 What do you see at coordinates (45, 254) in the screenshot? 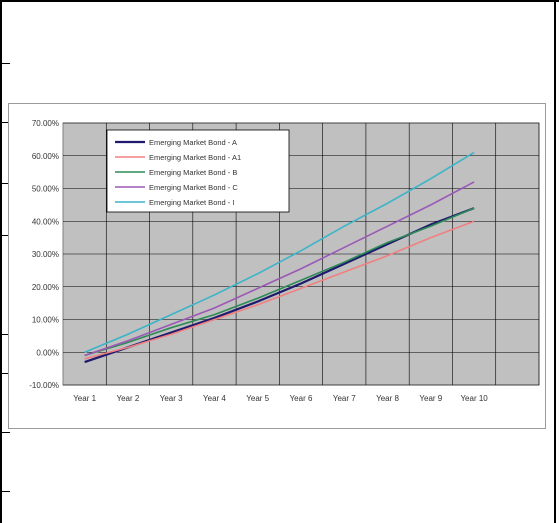
I see `y-tick-label: 30.00%` at bounding box center [45, 254].